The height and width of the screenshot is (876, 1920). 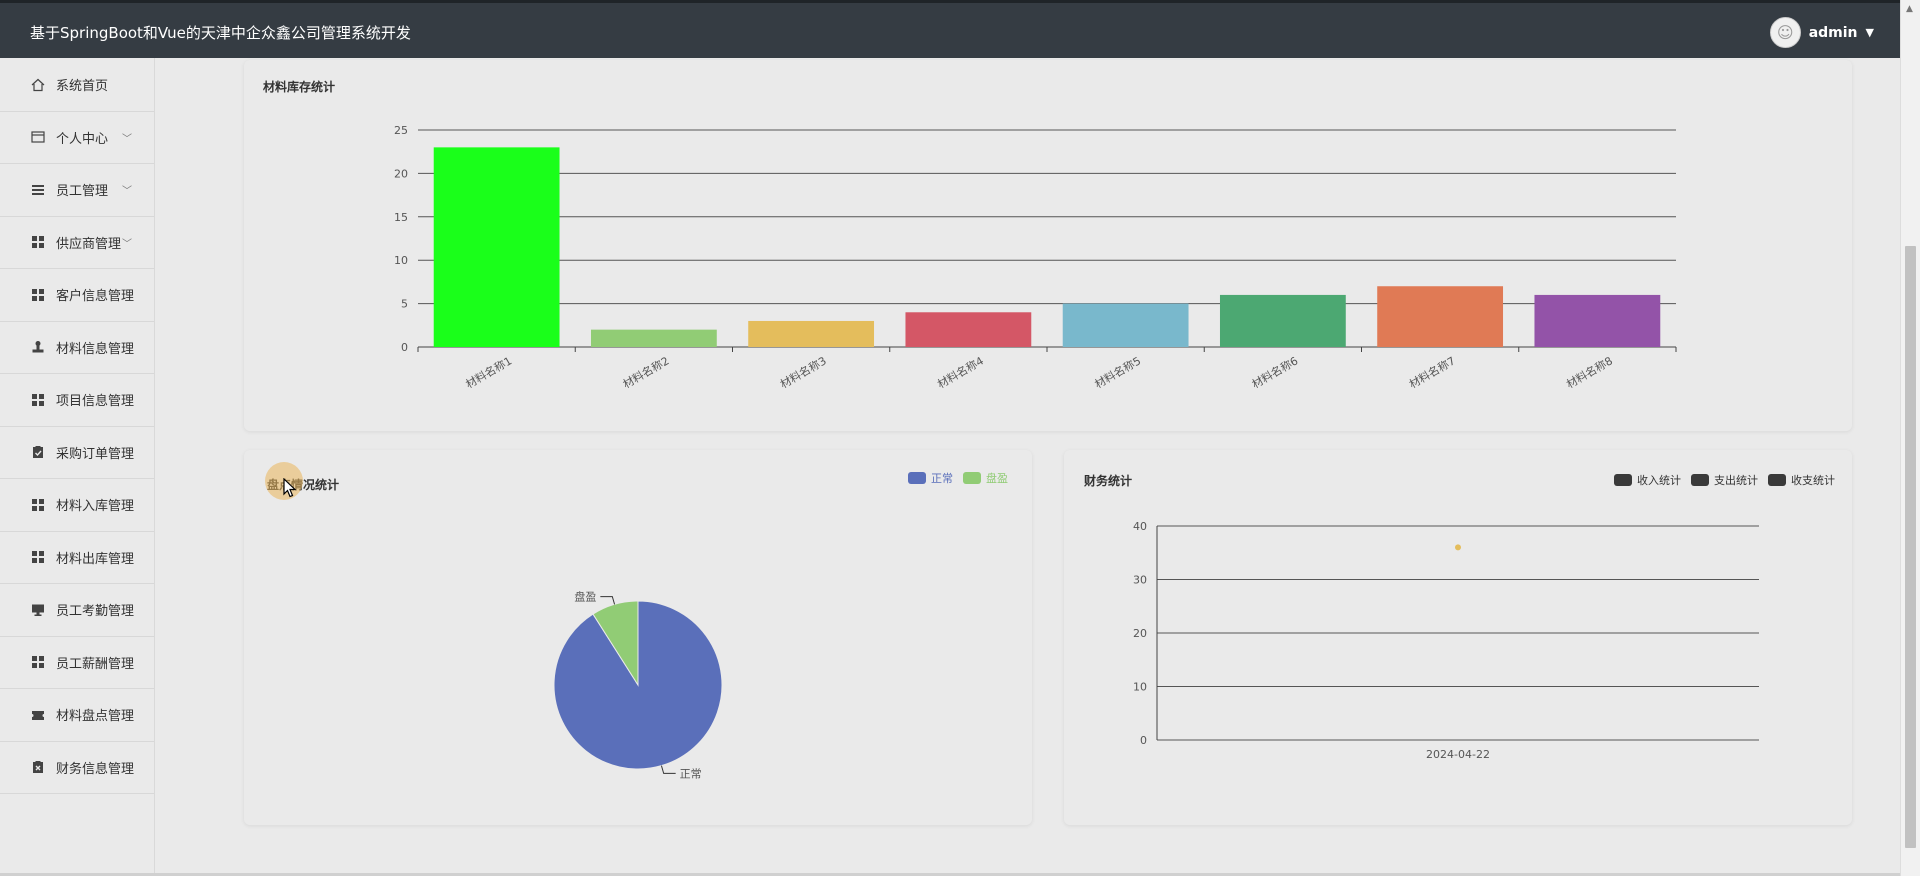 I want to click on sidebar-item-finance: 财务信息管理, so click(x=77, y=768).